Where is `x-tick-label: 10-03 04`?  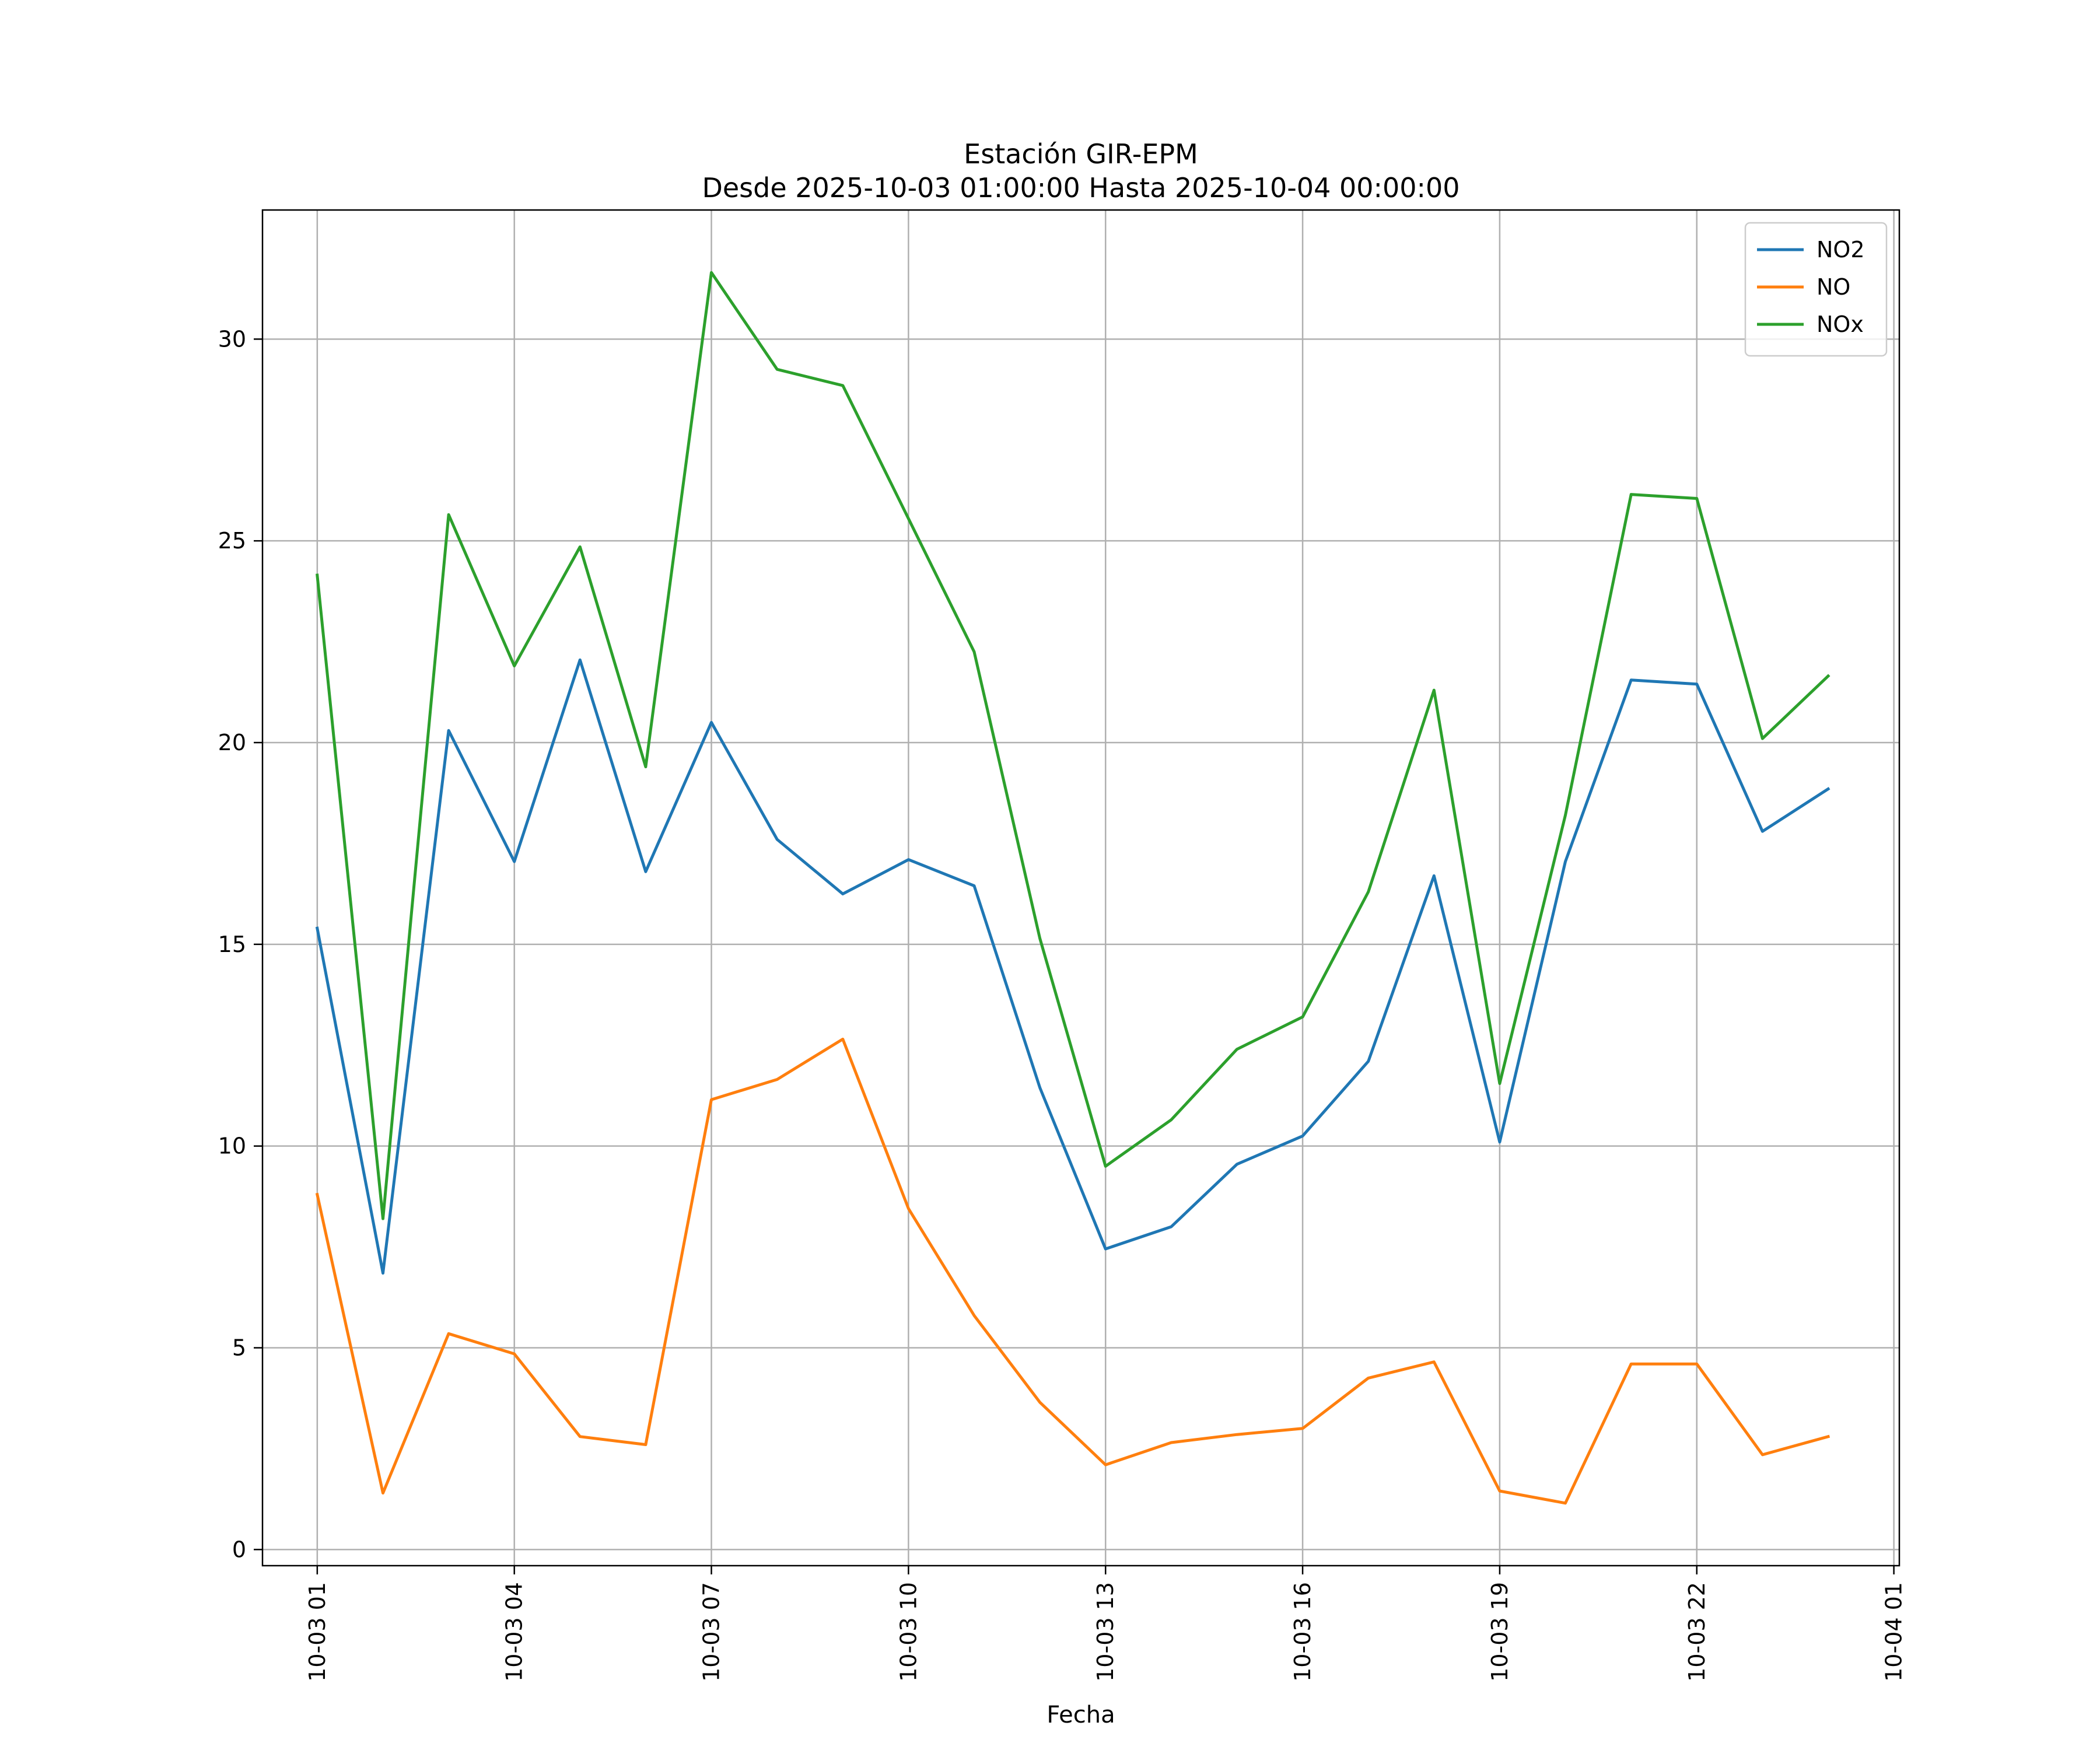
x-tick-label: 10-03 04 is located at coordinates (514, 1632).